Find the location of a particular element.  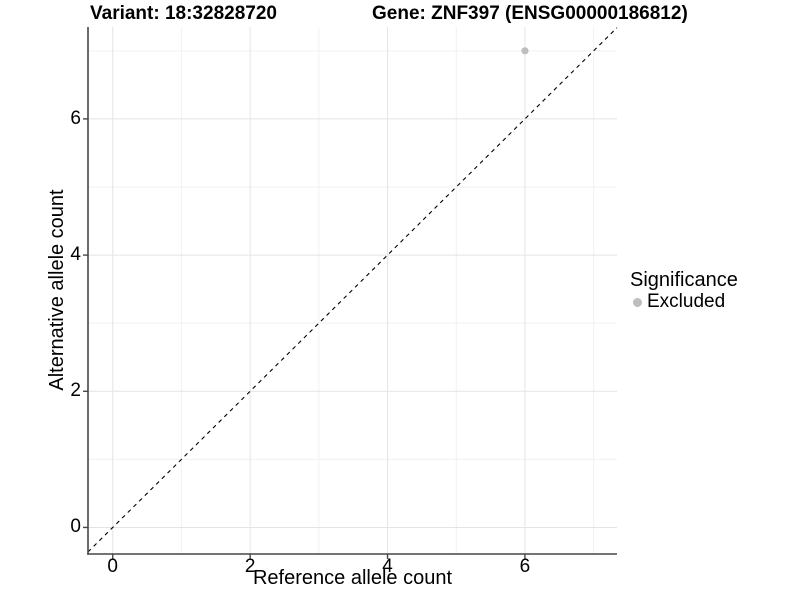

legend-title: Significance is located at coordinates (684, 280).